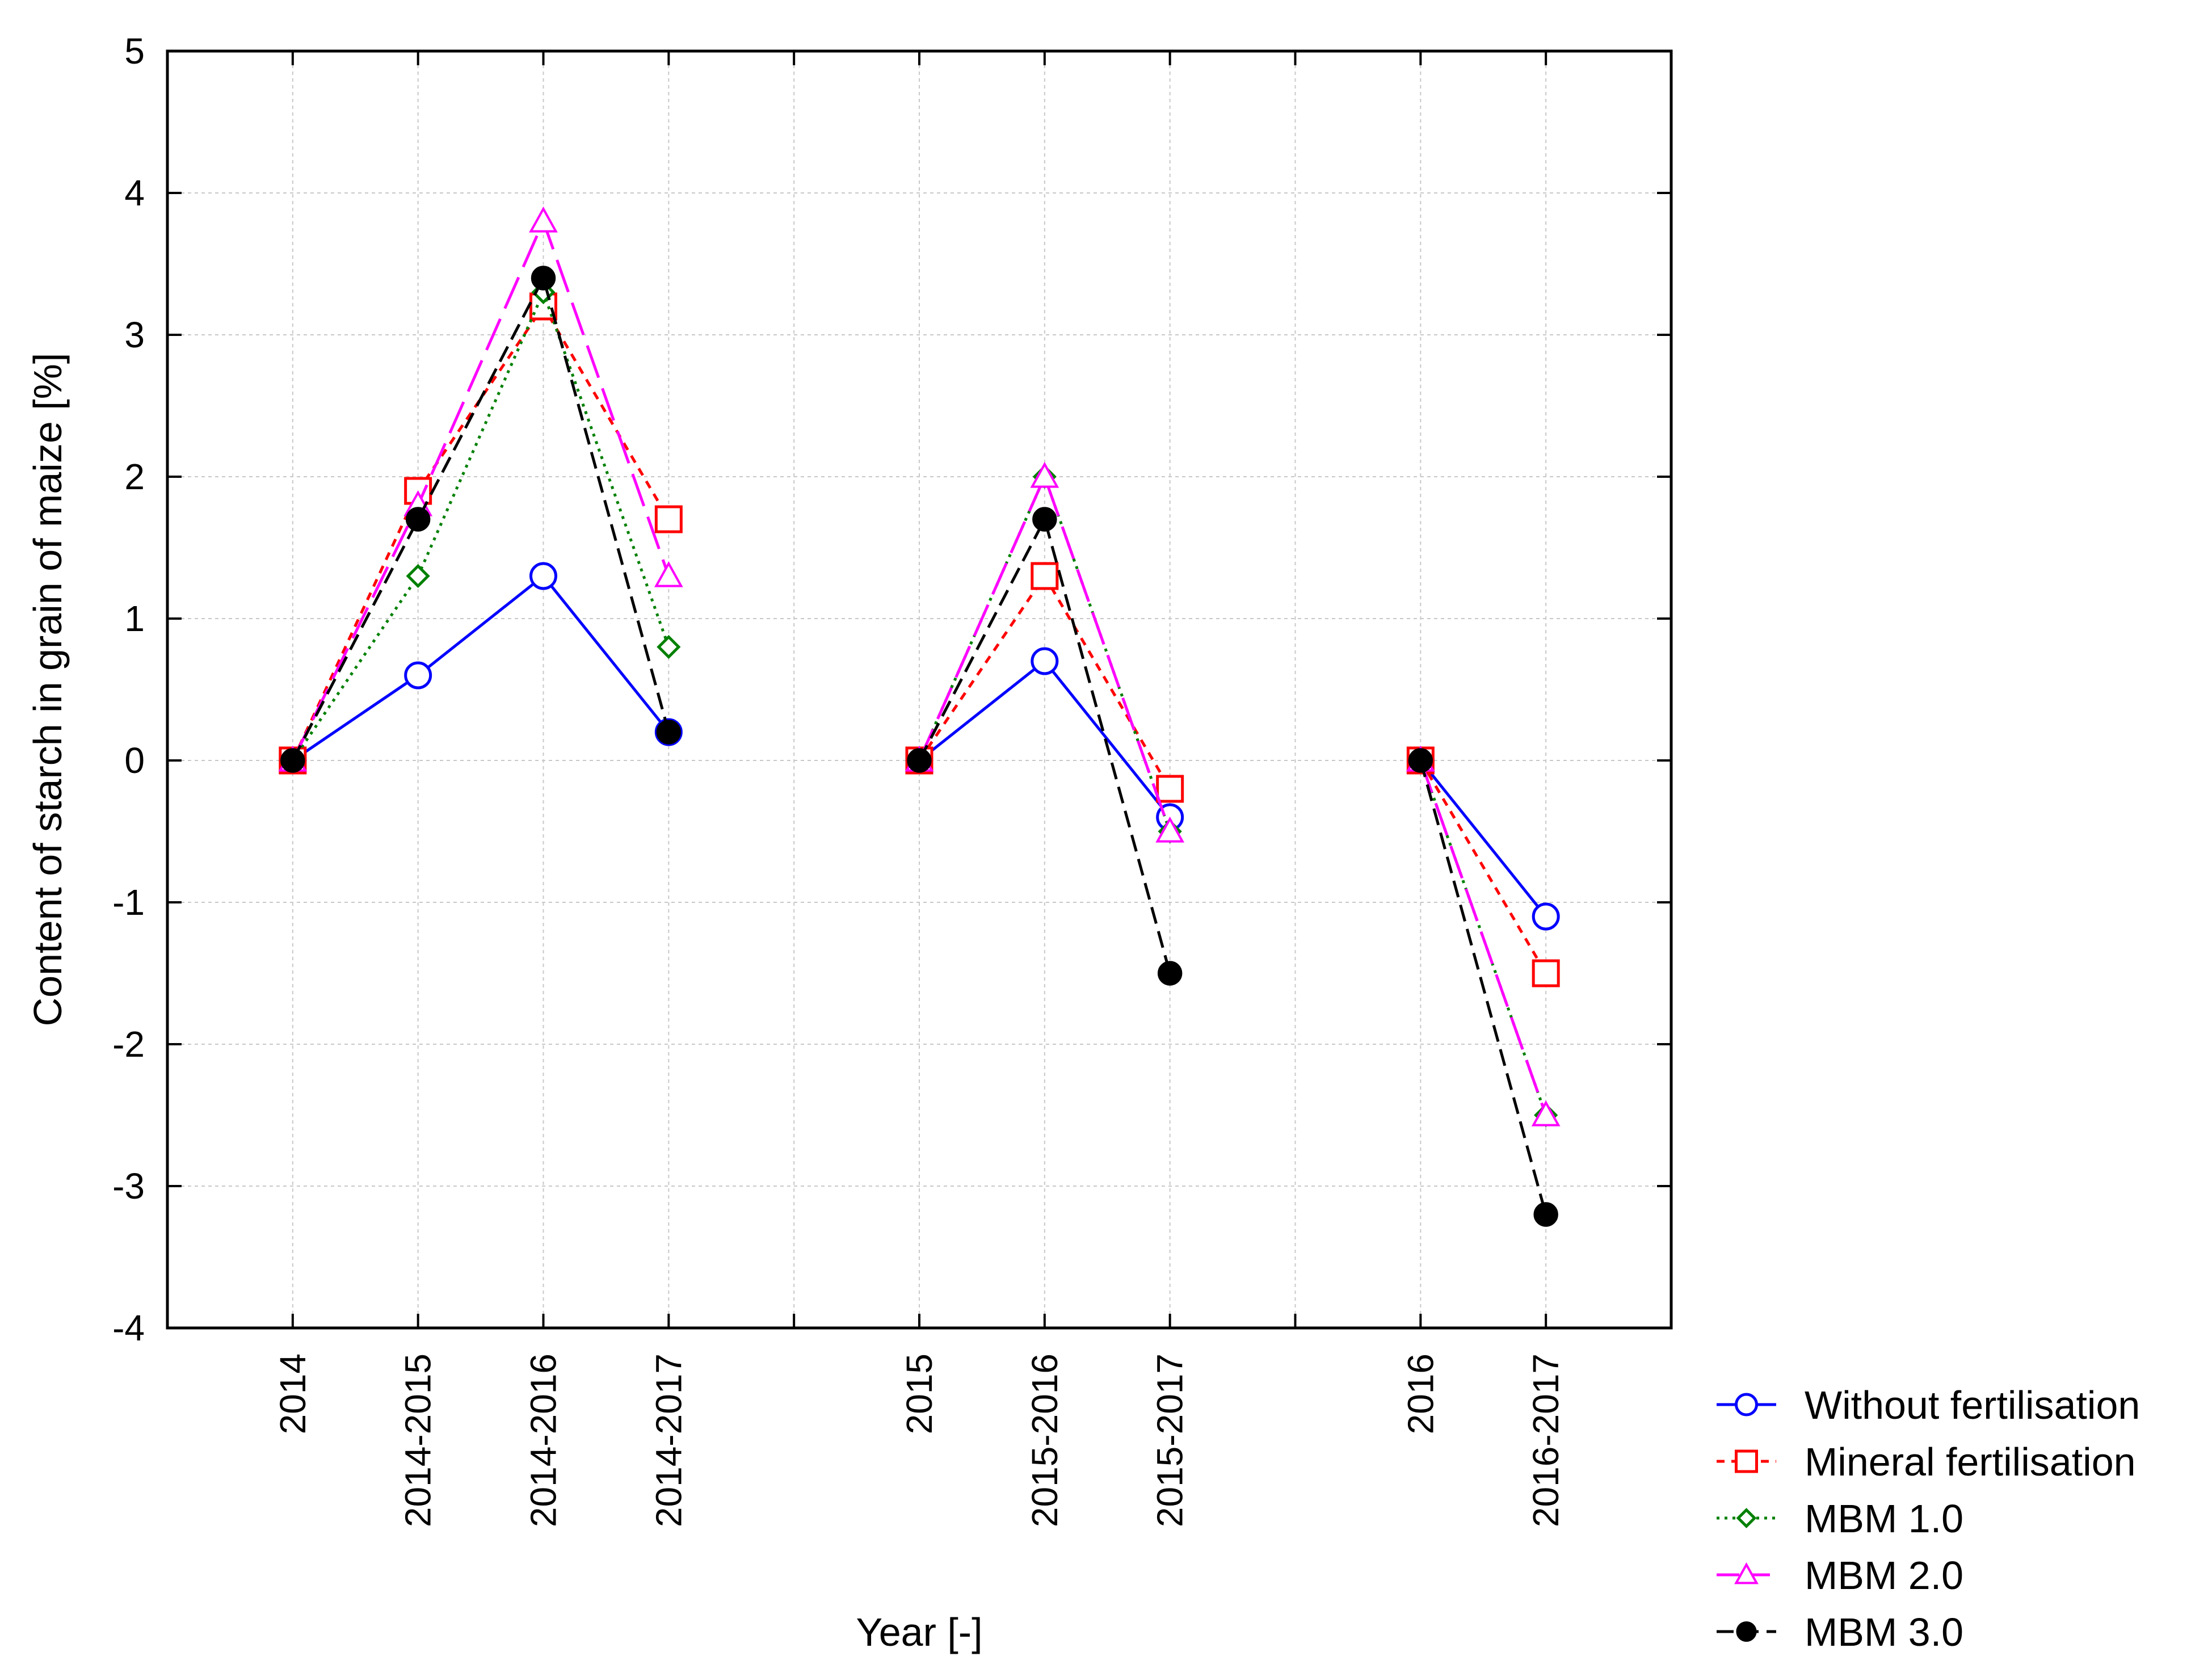  Describe the element at coordinates (134, 476) in the screenshot. I see `y-tick-label: 2` at that location.